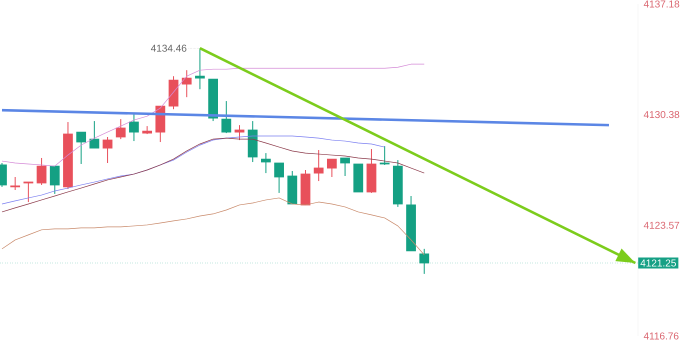  What do you see at coordinates (213, 175) in the screenshot?
I see `line-series` at bounding box center [213, 175].